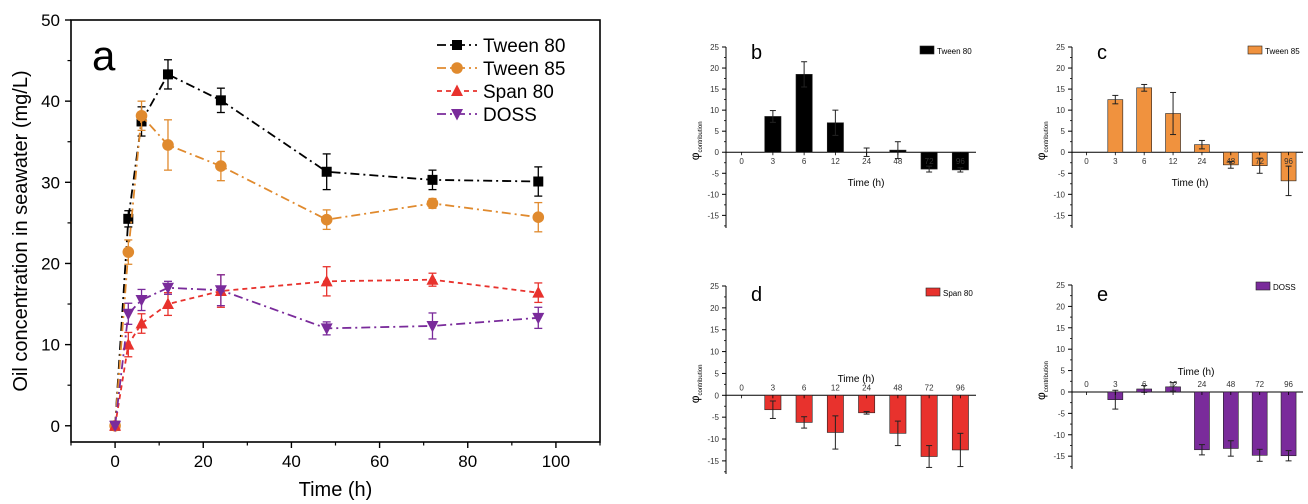 This screenshot has height=504, width=1308. I want to click on y-tick-label: 50, so click(50, 20).